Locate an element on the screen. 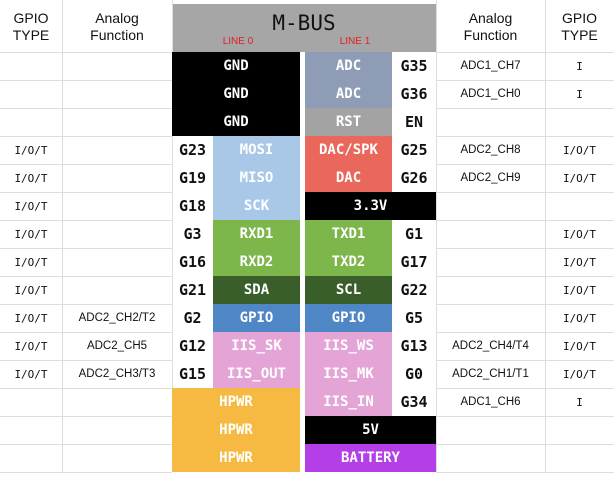 This screenshot has width=614, height=477. pin-box: RXD1 is located at coordinates (256, 234).